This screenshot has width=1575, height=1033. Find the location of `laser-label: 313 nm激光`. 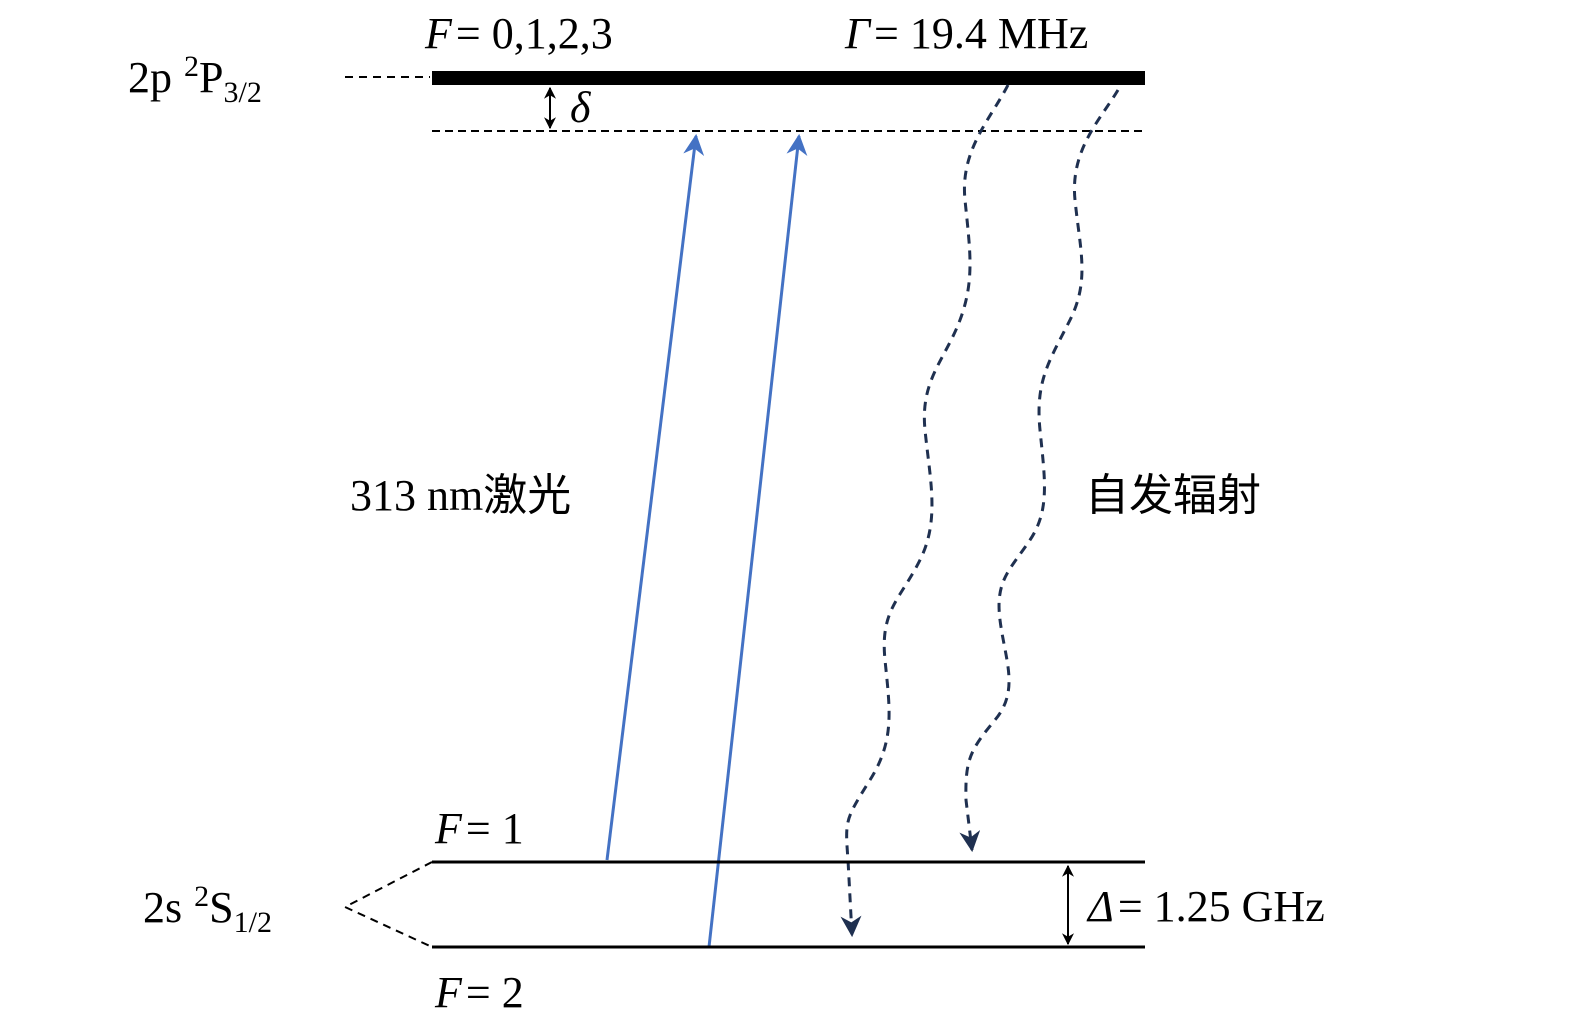

laser-label: 313 nm激光 is located at coordinates (460, 495).